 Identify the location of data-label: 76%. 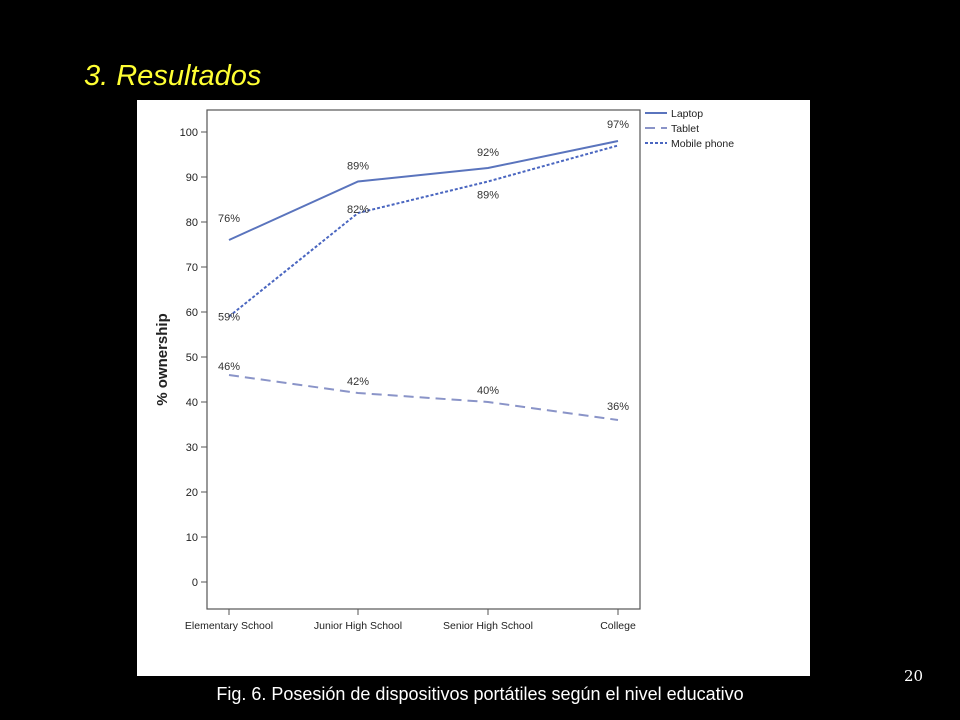
(229, 219).